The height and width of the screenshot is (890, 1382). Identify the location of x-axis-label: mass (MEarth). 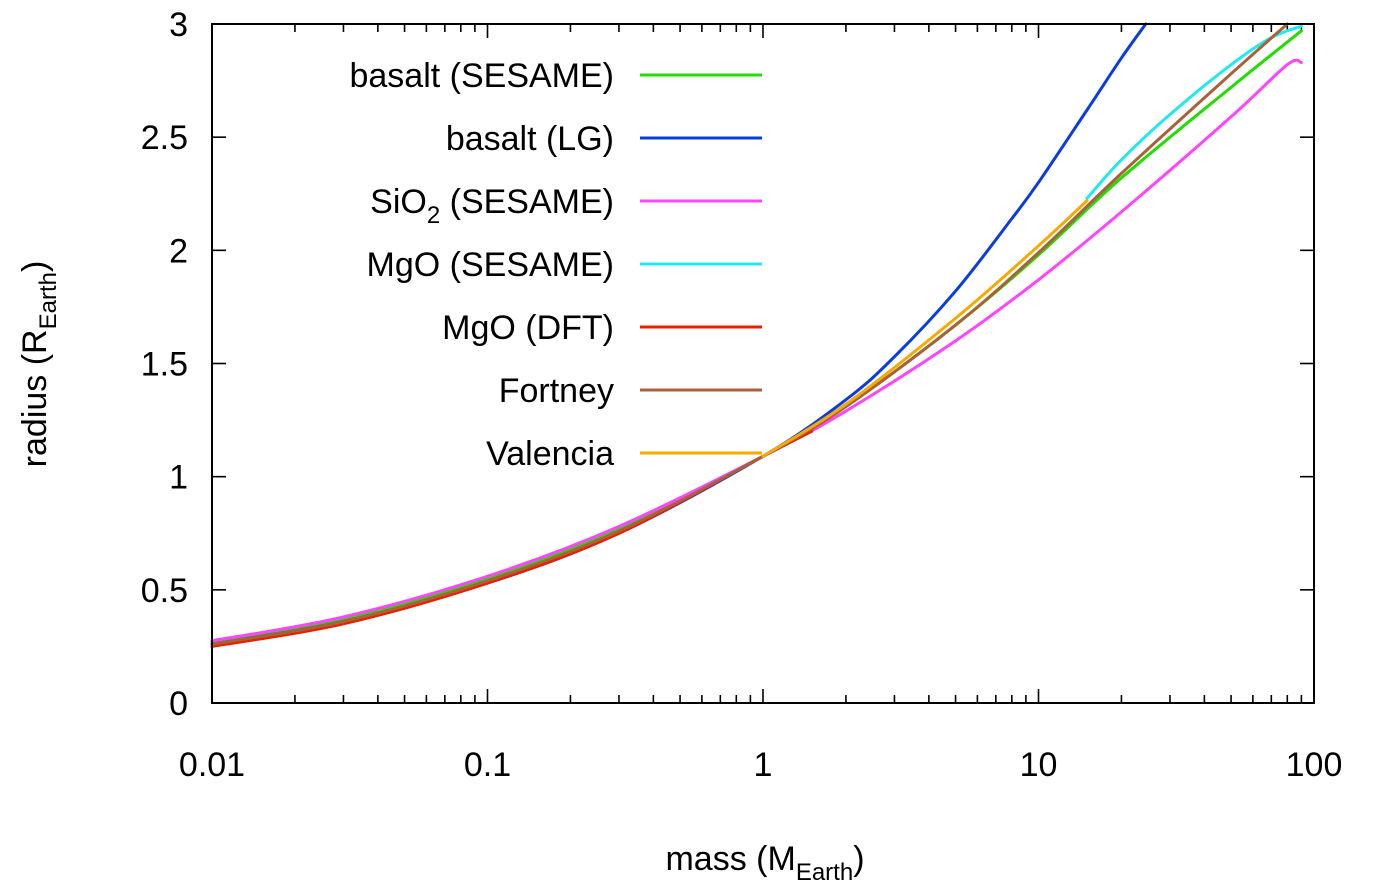
(764, 863).